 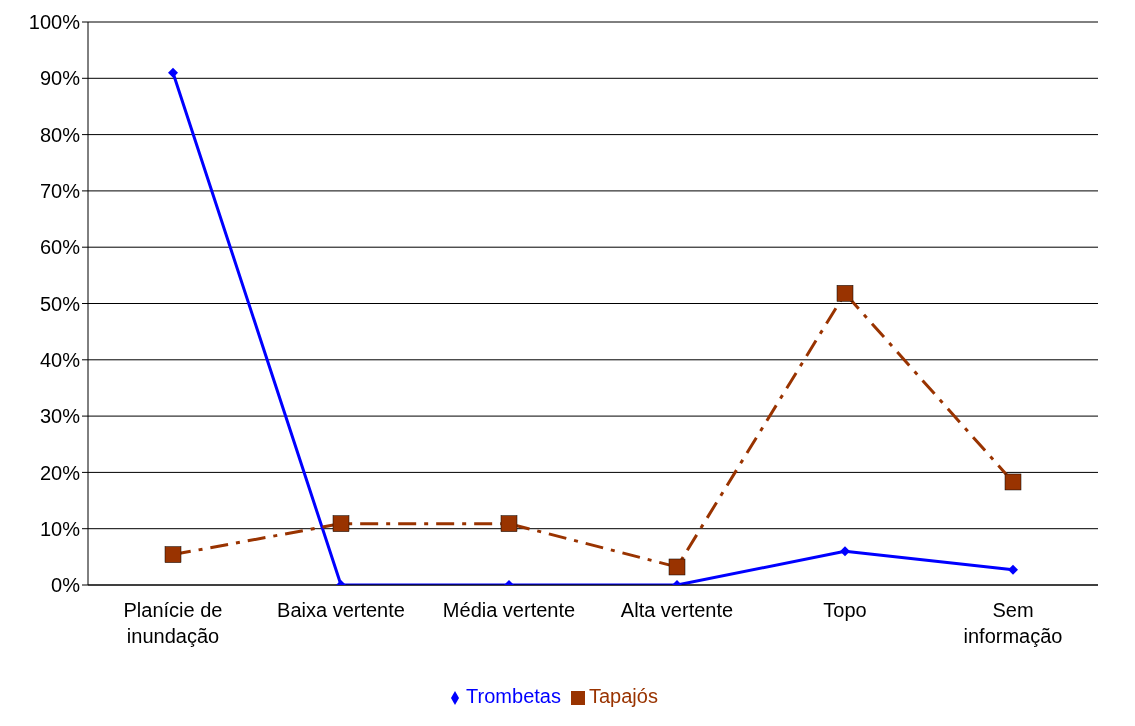 I want to click on y-tick-label: 30%, so click(x=60, y=416).